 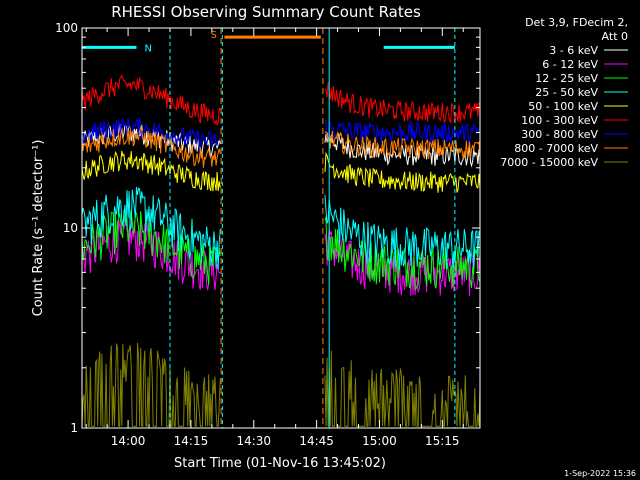 What do you see at coordinates (570, 64) in the screenshot?
I see `legend-entry-label-1: 6 - 12 keV` at bounding box center [570, 64].